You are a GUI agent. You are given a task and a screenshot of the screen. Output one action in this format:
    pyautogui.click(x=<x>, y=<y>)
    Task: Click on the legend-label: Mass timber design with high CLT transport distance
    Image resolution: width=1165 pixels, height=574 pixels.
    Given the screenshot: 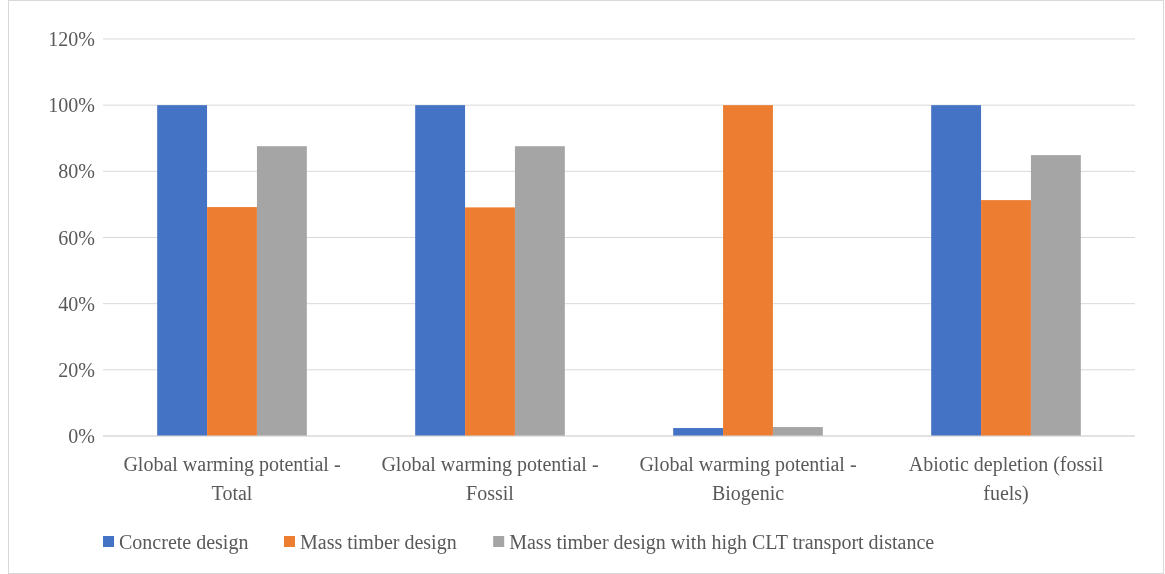 What is the action you would take?
    pyautogui.click(x=722, y=542)
    